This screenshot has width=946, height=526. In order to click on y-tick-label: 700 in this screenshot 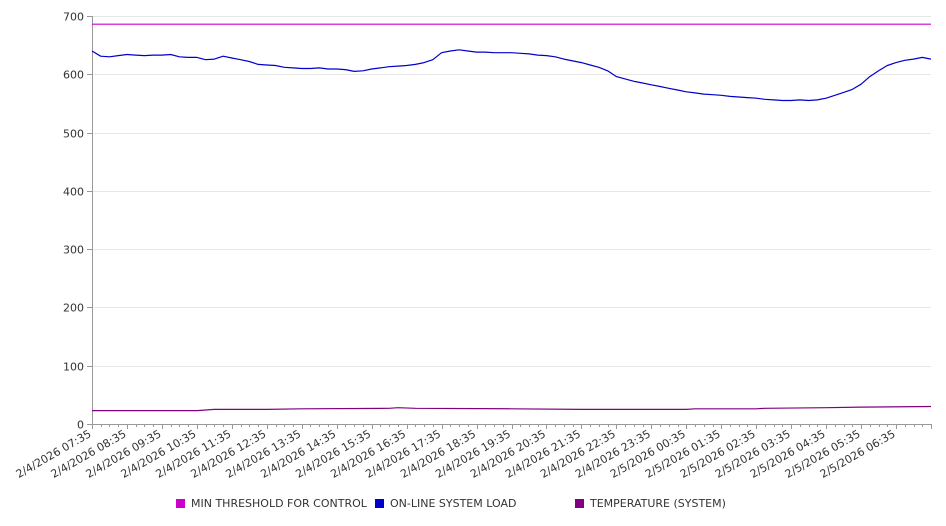, I will do `click(73, 17)`.